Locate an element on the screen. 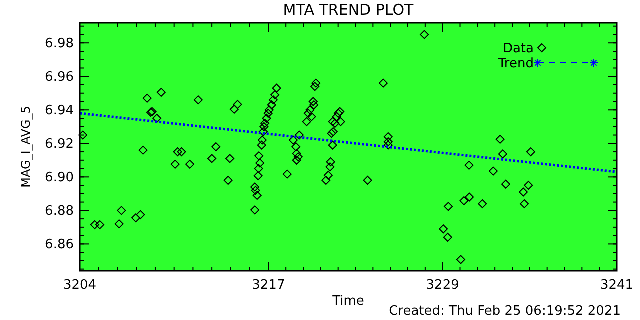  y-tick-label: 6.96 is located at coordinates (59, 78).